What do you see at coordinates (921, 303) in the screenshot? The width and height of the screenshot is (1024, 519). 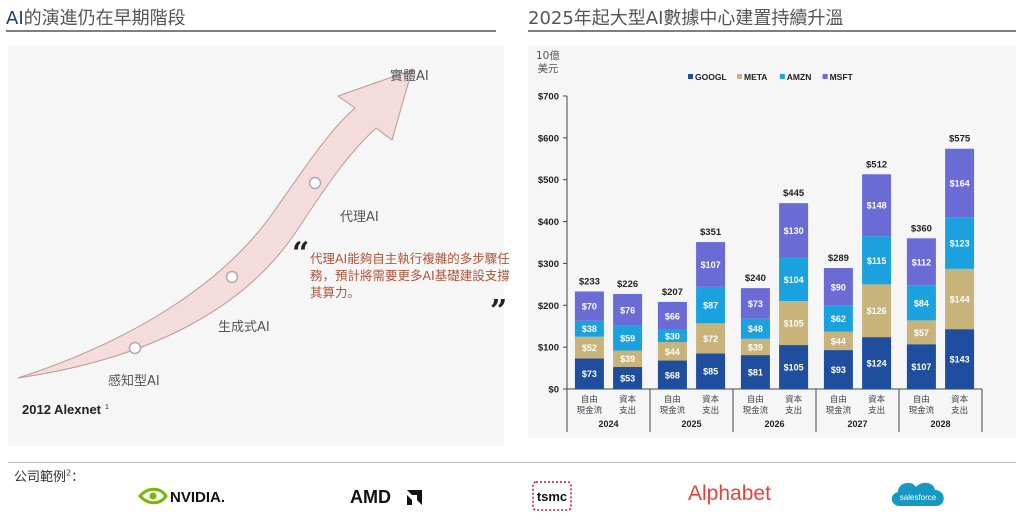 I see `bar-value-label: $84` at bounding box center [921, 303].